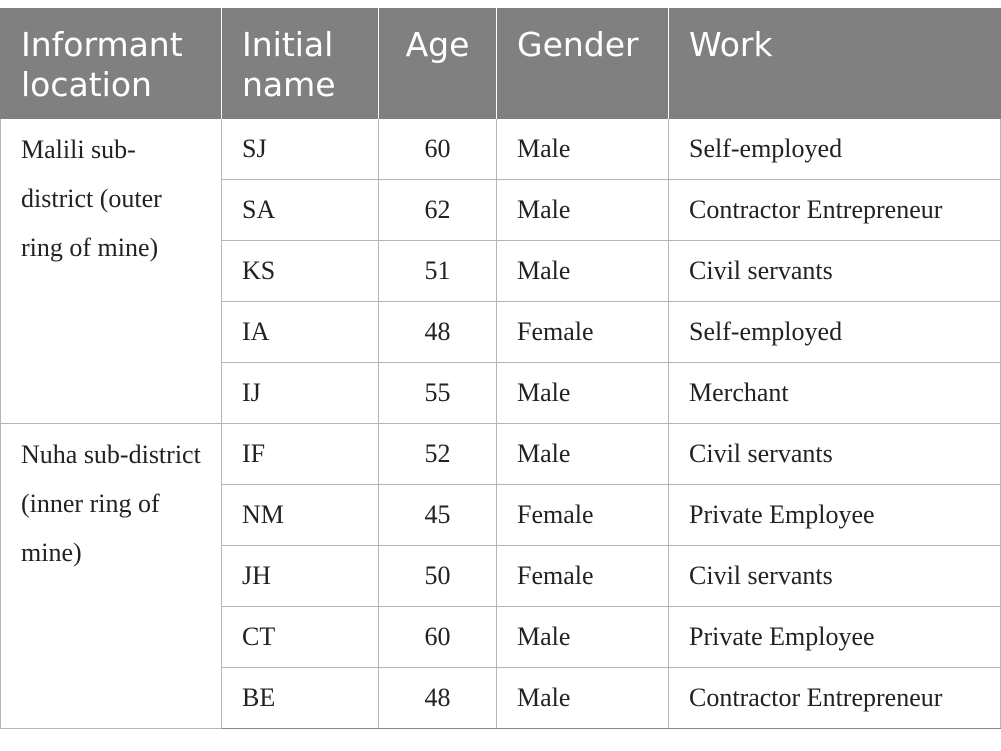 This screenshot has height=751, width=1001. I want to click on initial-cell: KS, so click(300, 271).